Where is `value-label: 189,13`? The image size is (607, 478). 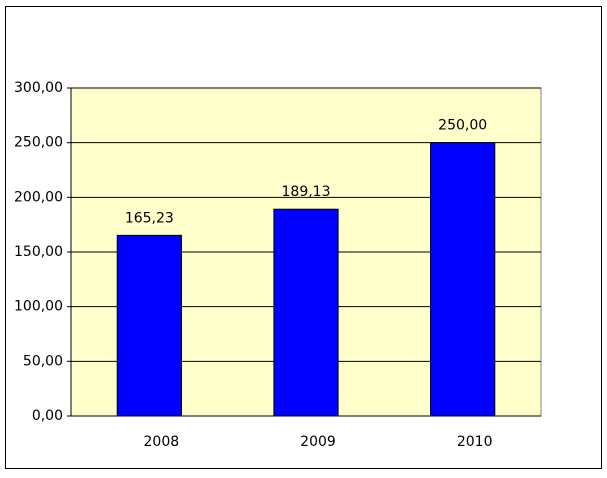 value-label: 189,13 is located at coordinates (306, 192).